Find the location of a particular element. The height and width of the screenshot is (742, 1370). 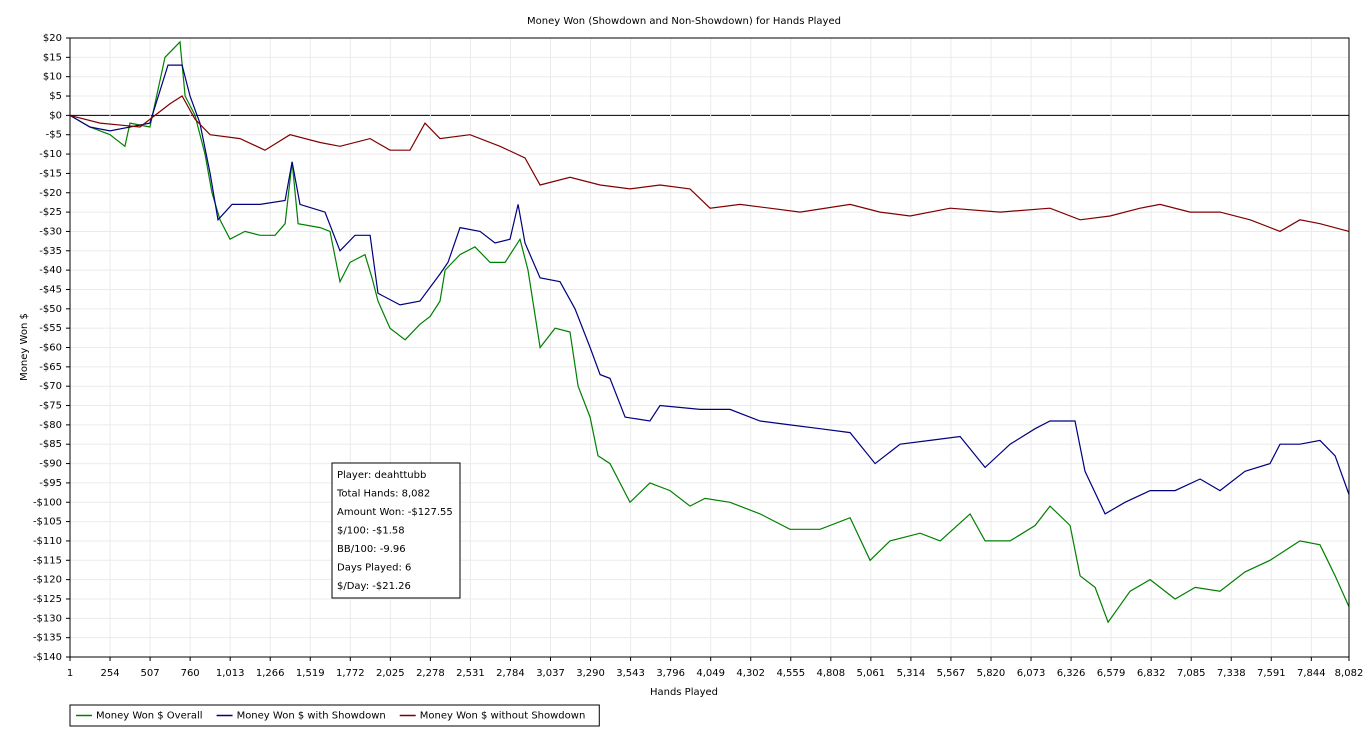

legend-label: Money Won $ without Showdown is located at coordinates (503, 716).